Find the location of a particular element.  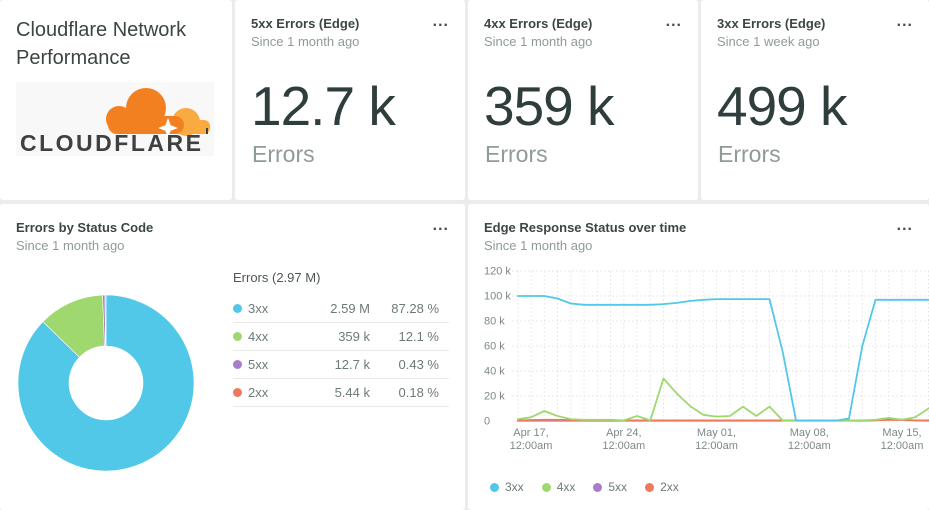

y-axis-tick: 20 k is located at coordinates (494, 397).